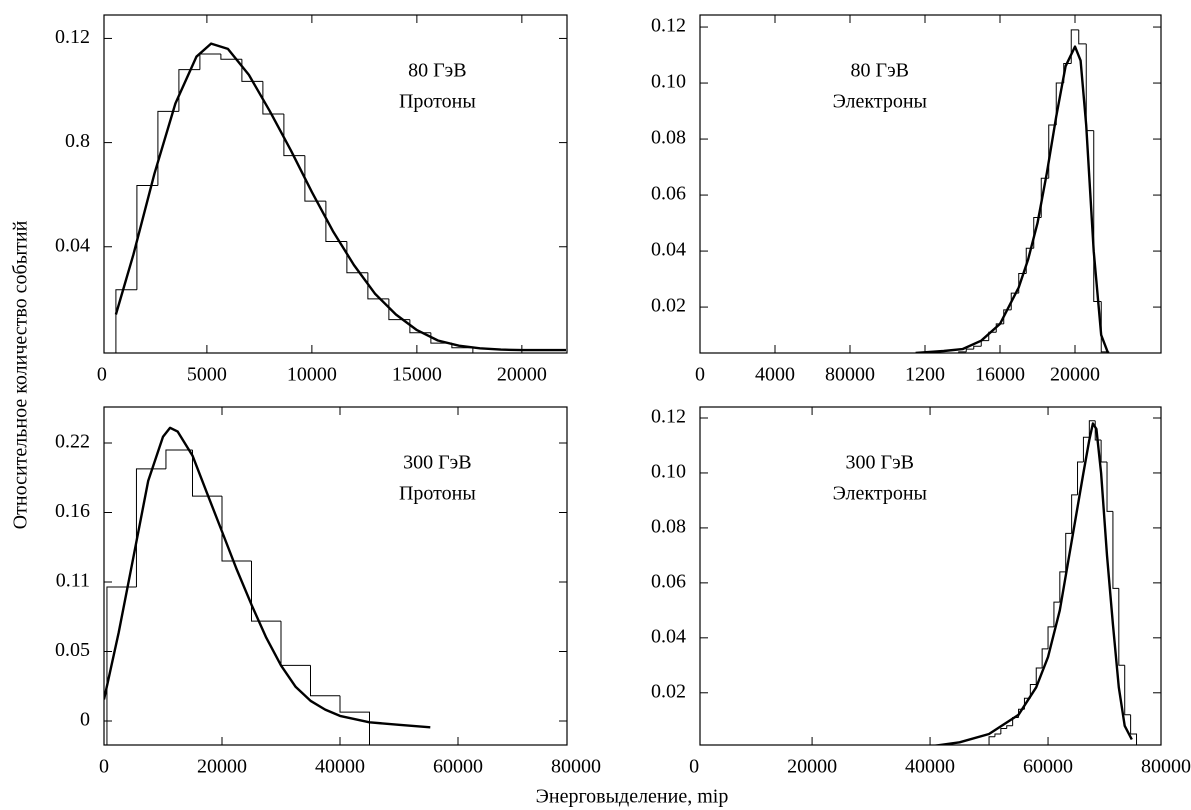  What do you see at coordinates (77, 141) in the screenshot?
I see `y-tick-label: 0.8` at bounding box center [77, 141].